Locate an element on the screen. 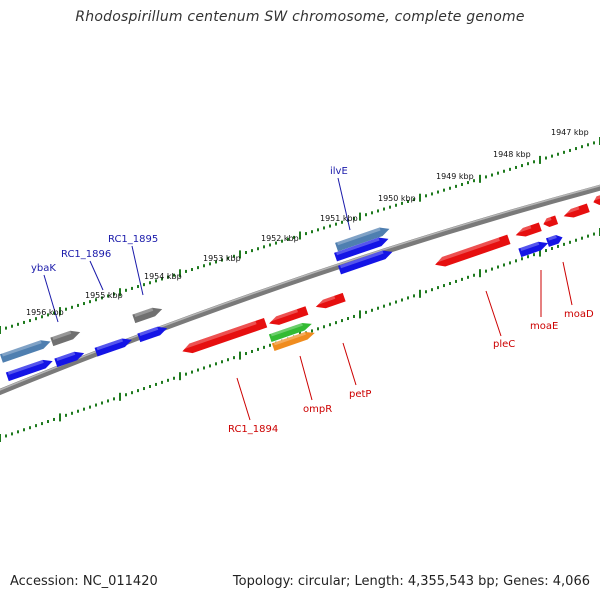 This screenshot has width=600, height=600. gene-moaE-cds is located at coordinates (533, 249).